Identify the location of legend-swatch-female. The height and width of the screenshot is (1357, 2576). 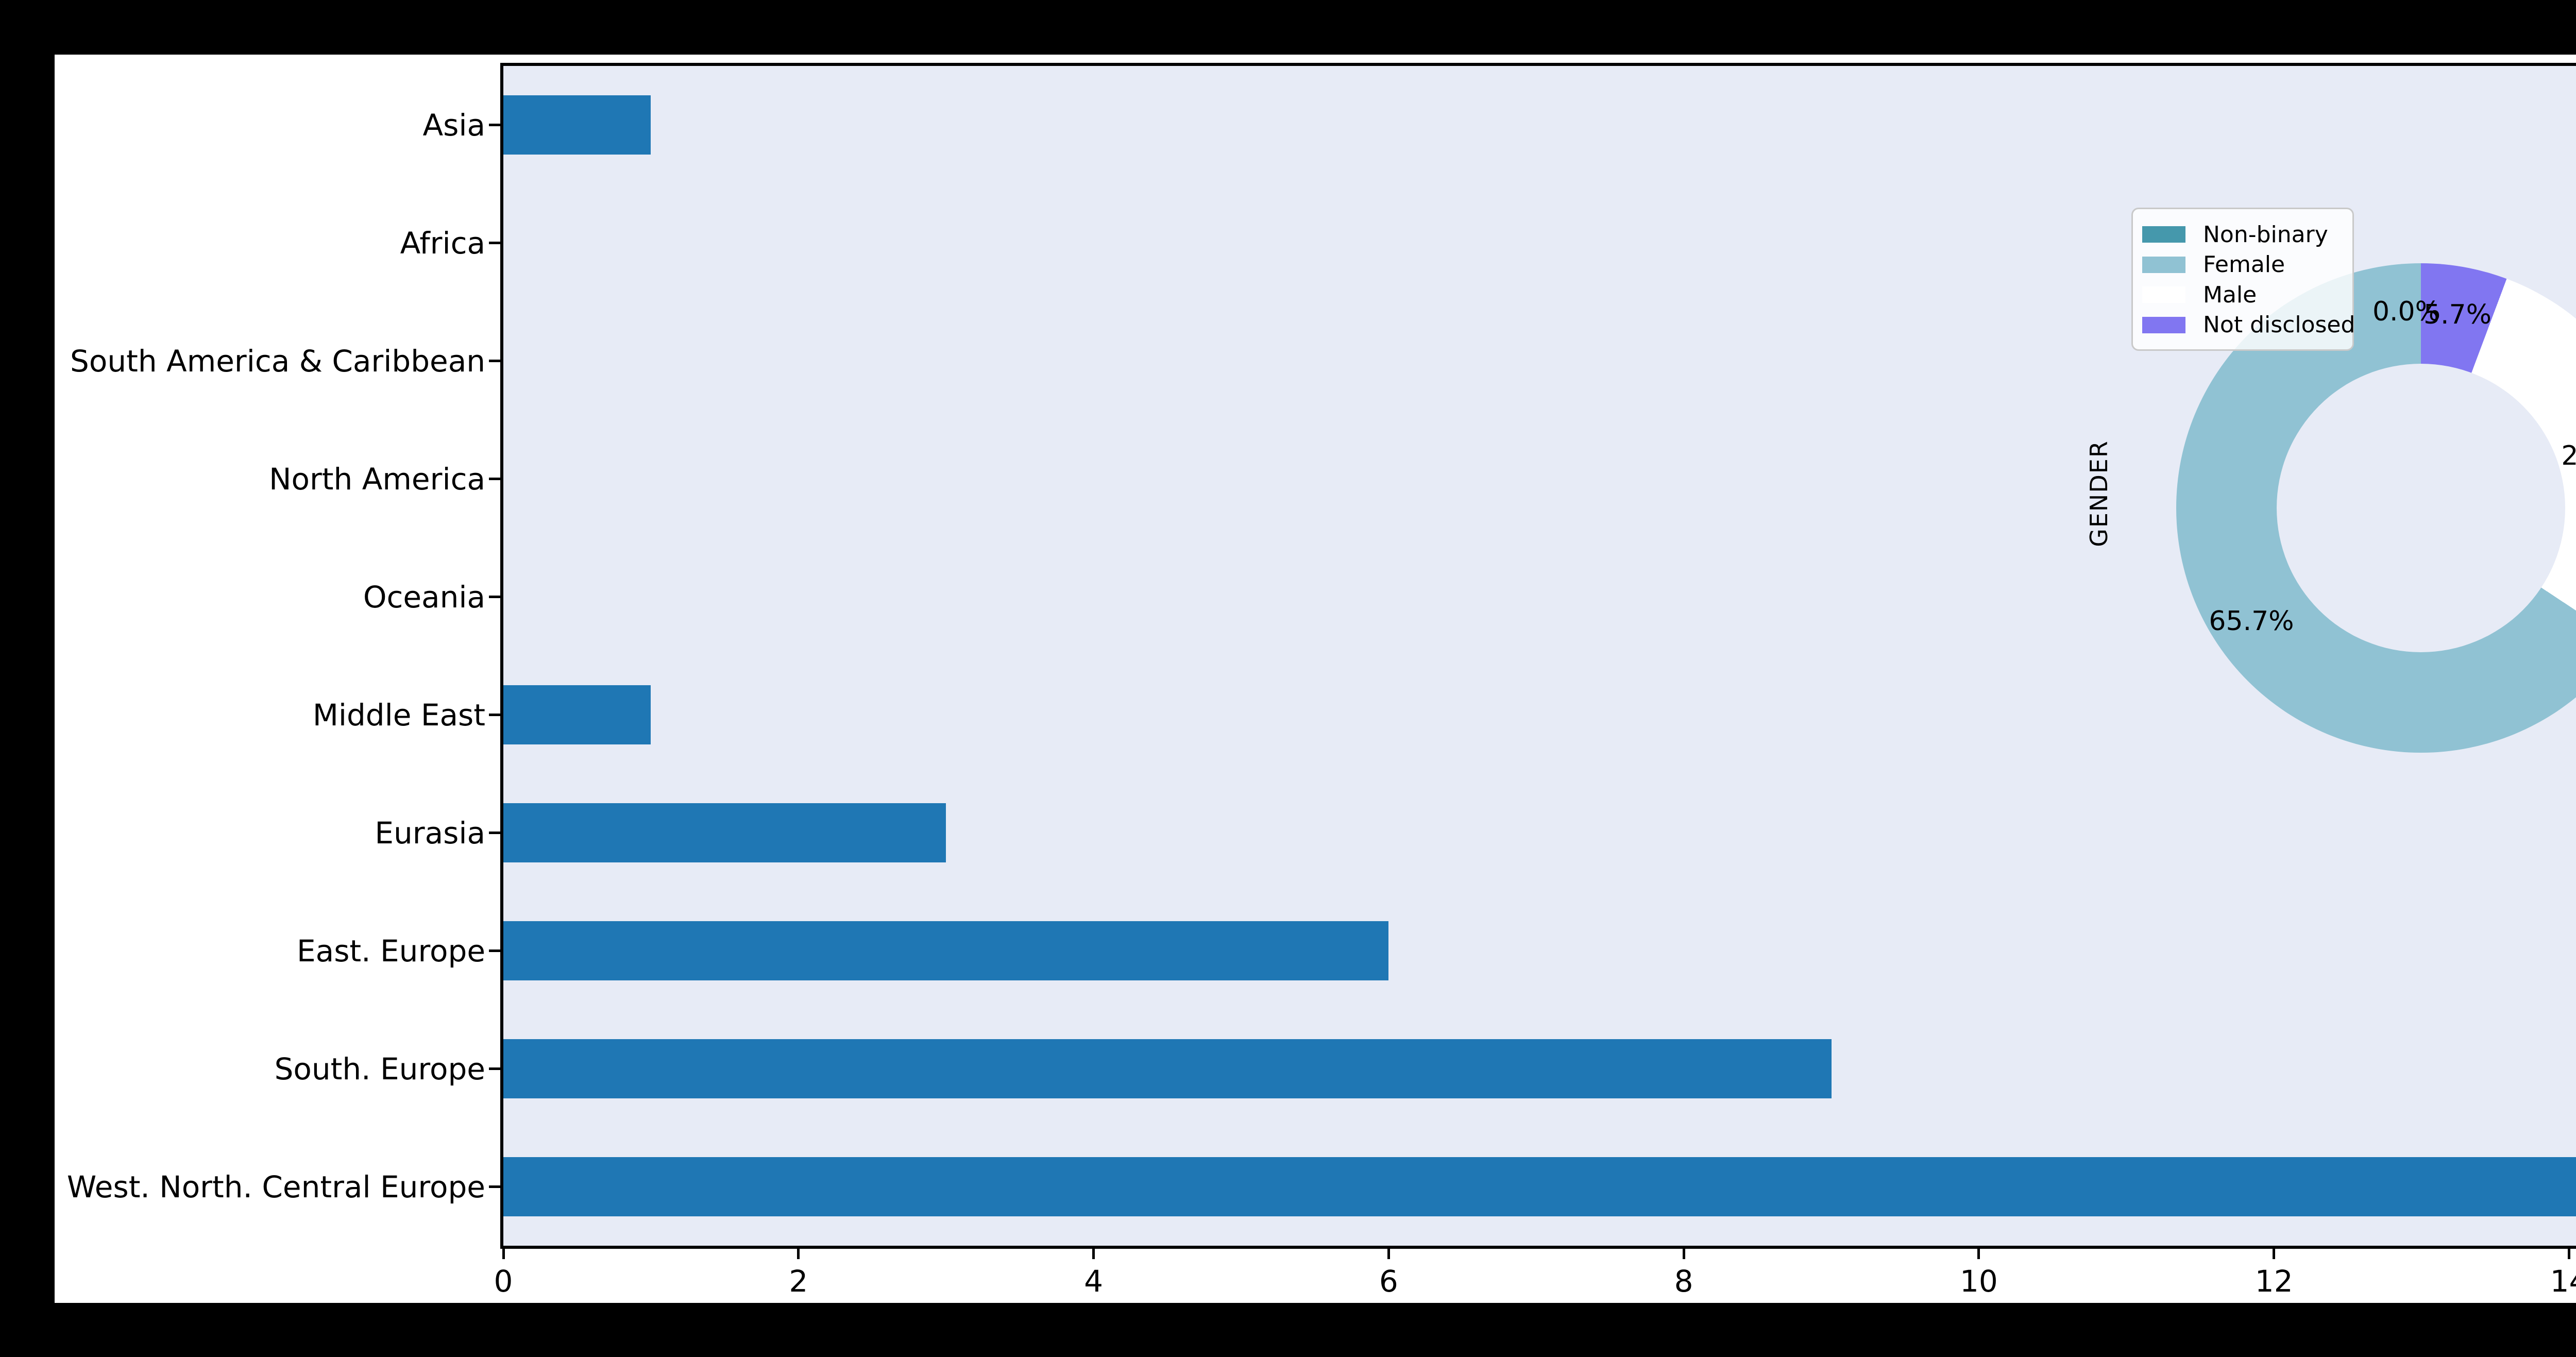
(2163, 264).